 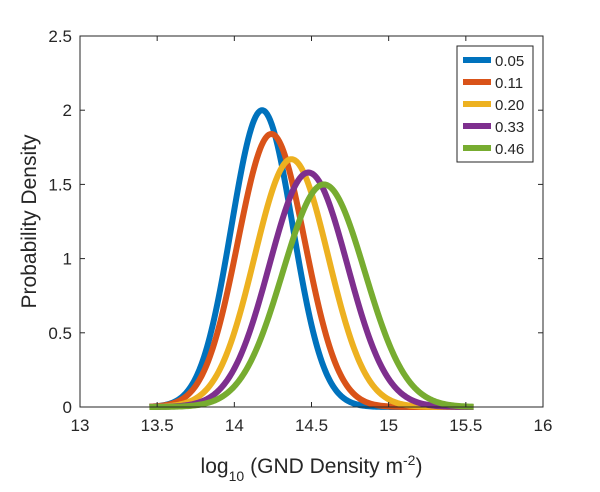 I want to click on y-tick-label: 2, so click(x=67, y=110).